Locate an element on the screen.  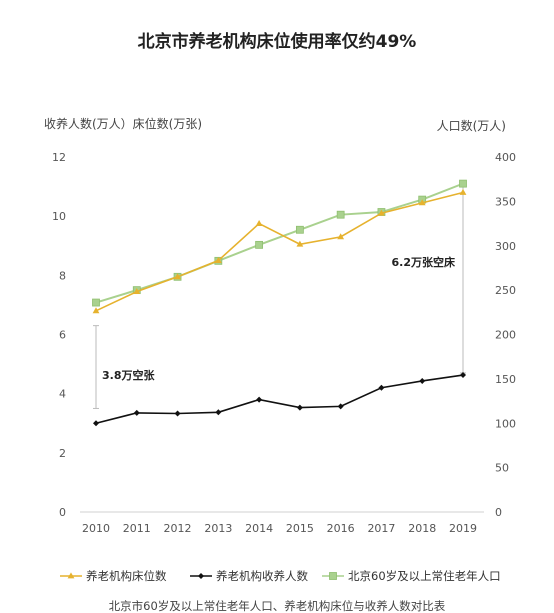
right-tick-label: 50 is located at coordinates (502, 468).